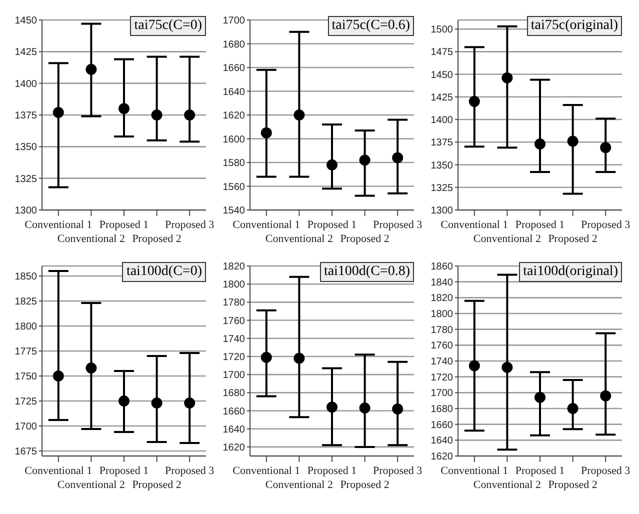 Image resolution: width=639 pixels, height=514 pixels. I want to click on chart-title: tai100d(C=0), so click(164, 272).